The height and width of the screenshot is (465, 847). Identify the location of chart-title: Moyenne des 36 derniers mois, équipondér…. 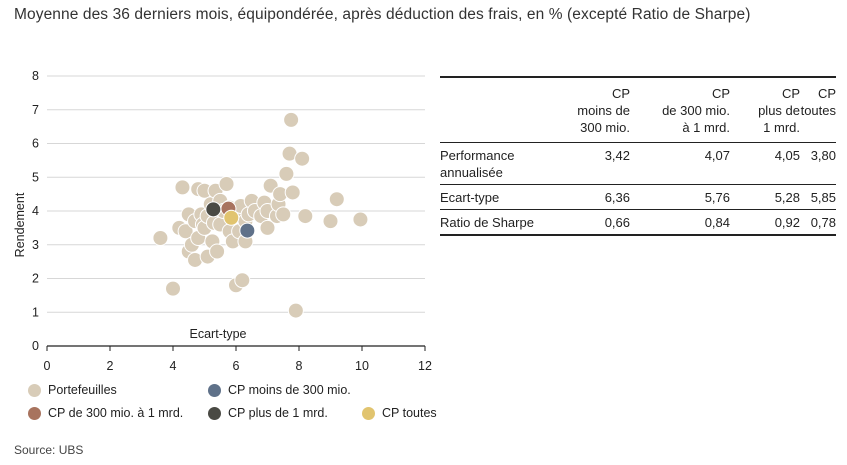
(382, 14).